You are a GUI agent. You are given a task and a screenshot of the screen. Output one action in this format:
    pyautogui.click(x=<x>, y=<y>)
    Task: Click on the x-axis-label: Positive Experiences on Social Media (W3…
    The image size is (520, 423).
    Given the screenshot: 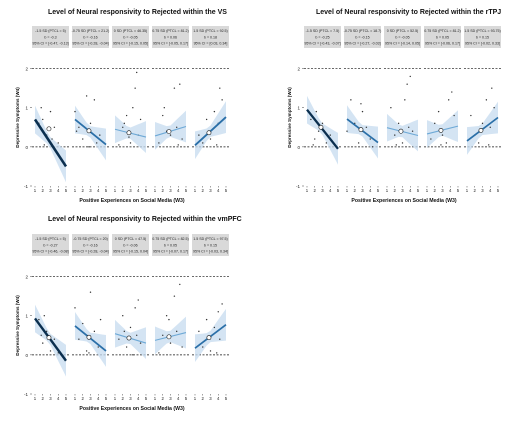 What is the action you would take?
    pyautogui.click(x=131, y=201)
    